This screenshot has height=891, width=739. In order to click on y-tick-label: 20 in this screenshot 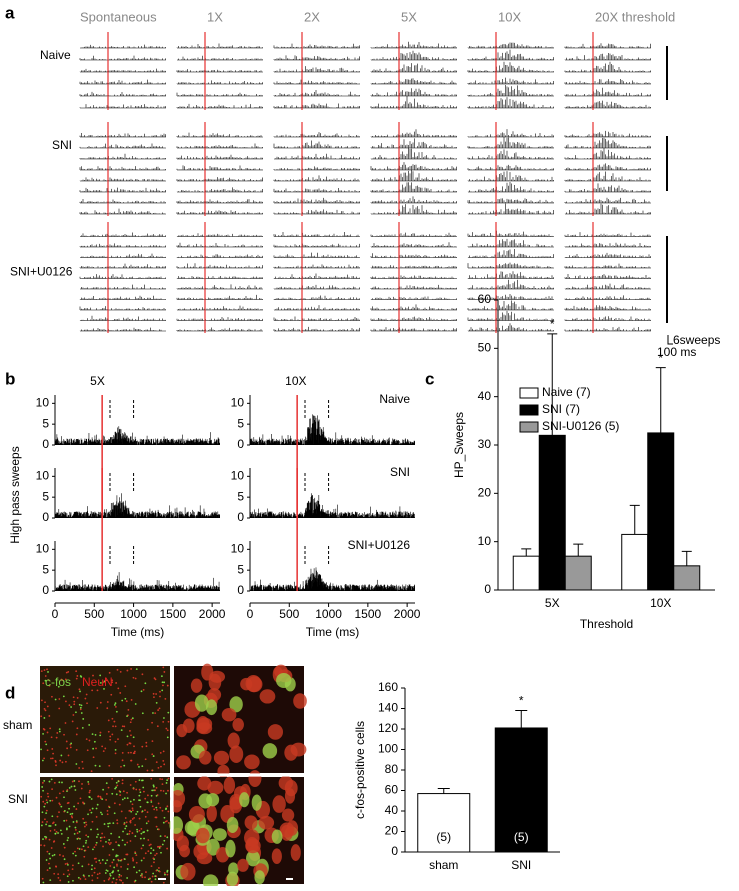, I will do `click(392, 831)`.